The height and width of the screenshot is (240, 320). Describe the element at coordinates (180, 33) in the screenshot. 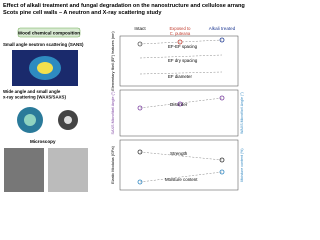

I see `text-line: C. puteana` at that location.